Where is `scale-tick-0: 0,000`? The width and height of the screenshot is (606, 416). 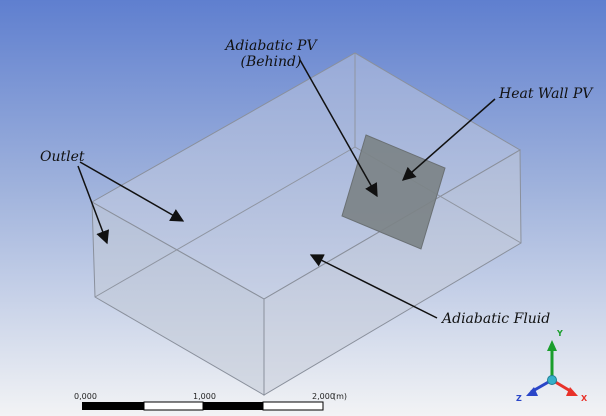
scale-tick-0: 0,000 is located at coordinates (85, 396).